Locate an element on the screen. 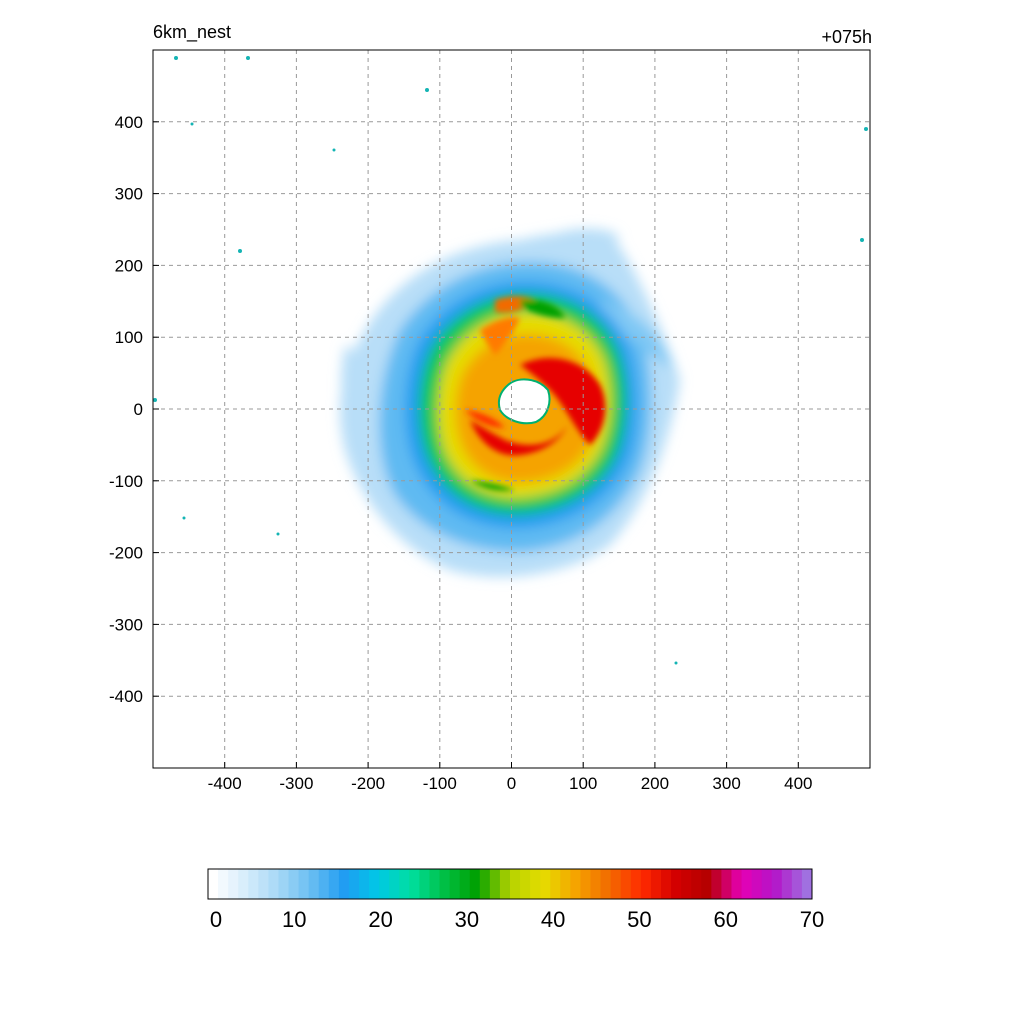 The height and width of the screenshot is (1024, 1024). y-tick-label: -400 is located at coordinates (126, 696).